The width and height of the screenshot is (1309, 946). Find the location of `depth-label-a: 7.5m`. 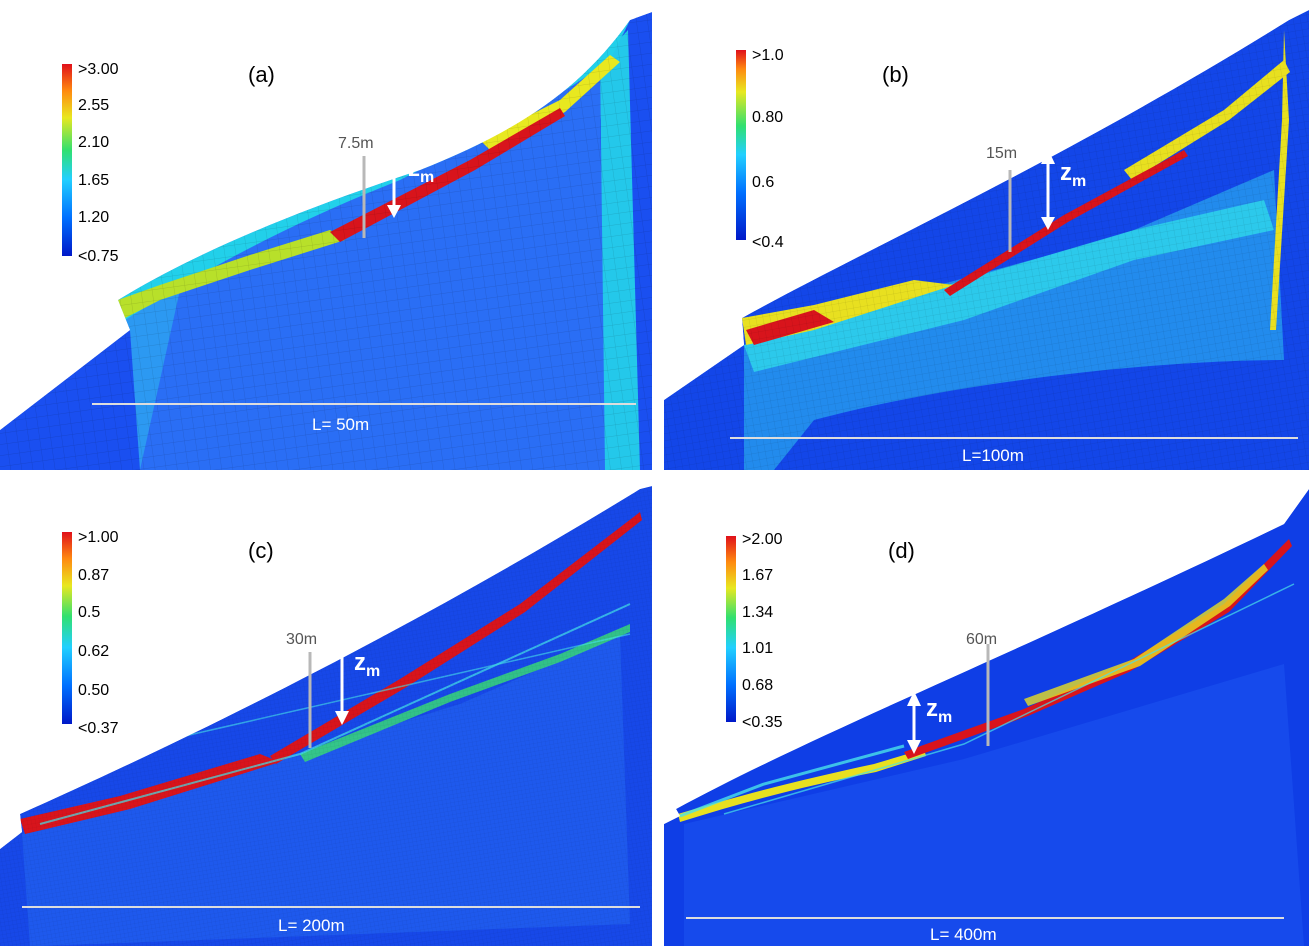

depth-label-a: 7.5m is located at coordinates (356, 143).